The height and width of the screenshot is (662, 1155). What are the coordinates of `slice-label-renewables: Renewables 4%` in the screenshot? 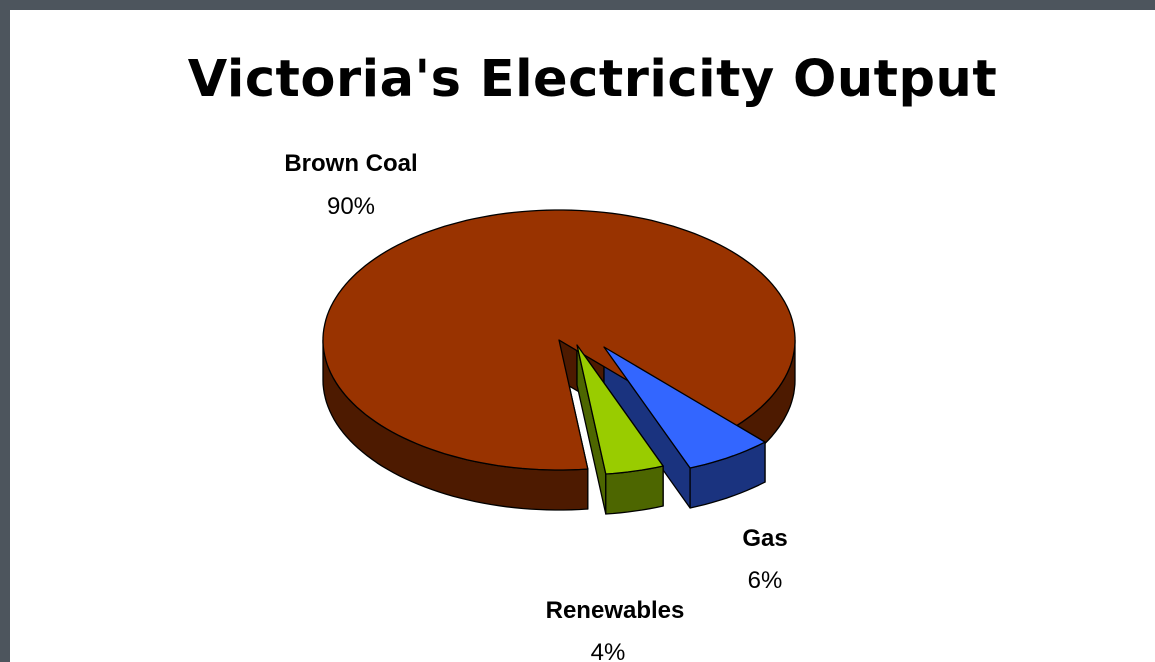 It's located at (615, 629).